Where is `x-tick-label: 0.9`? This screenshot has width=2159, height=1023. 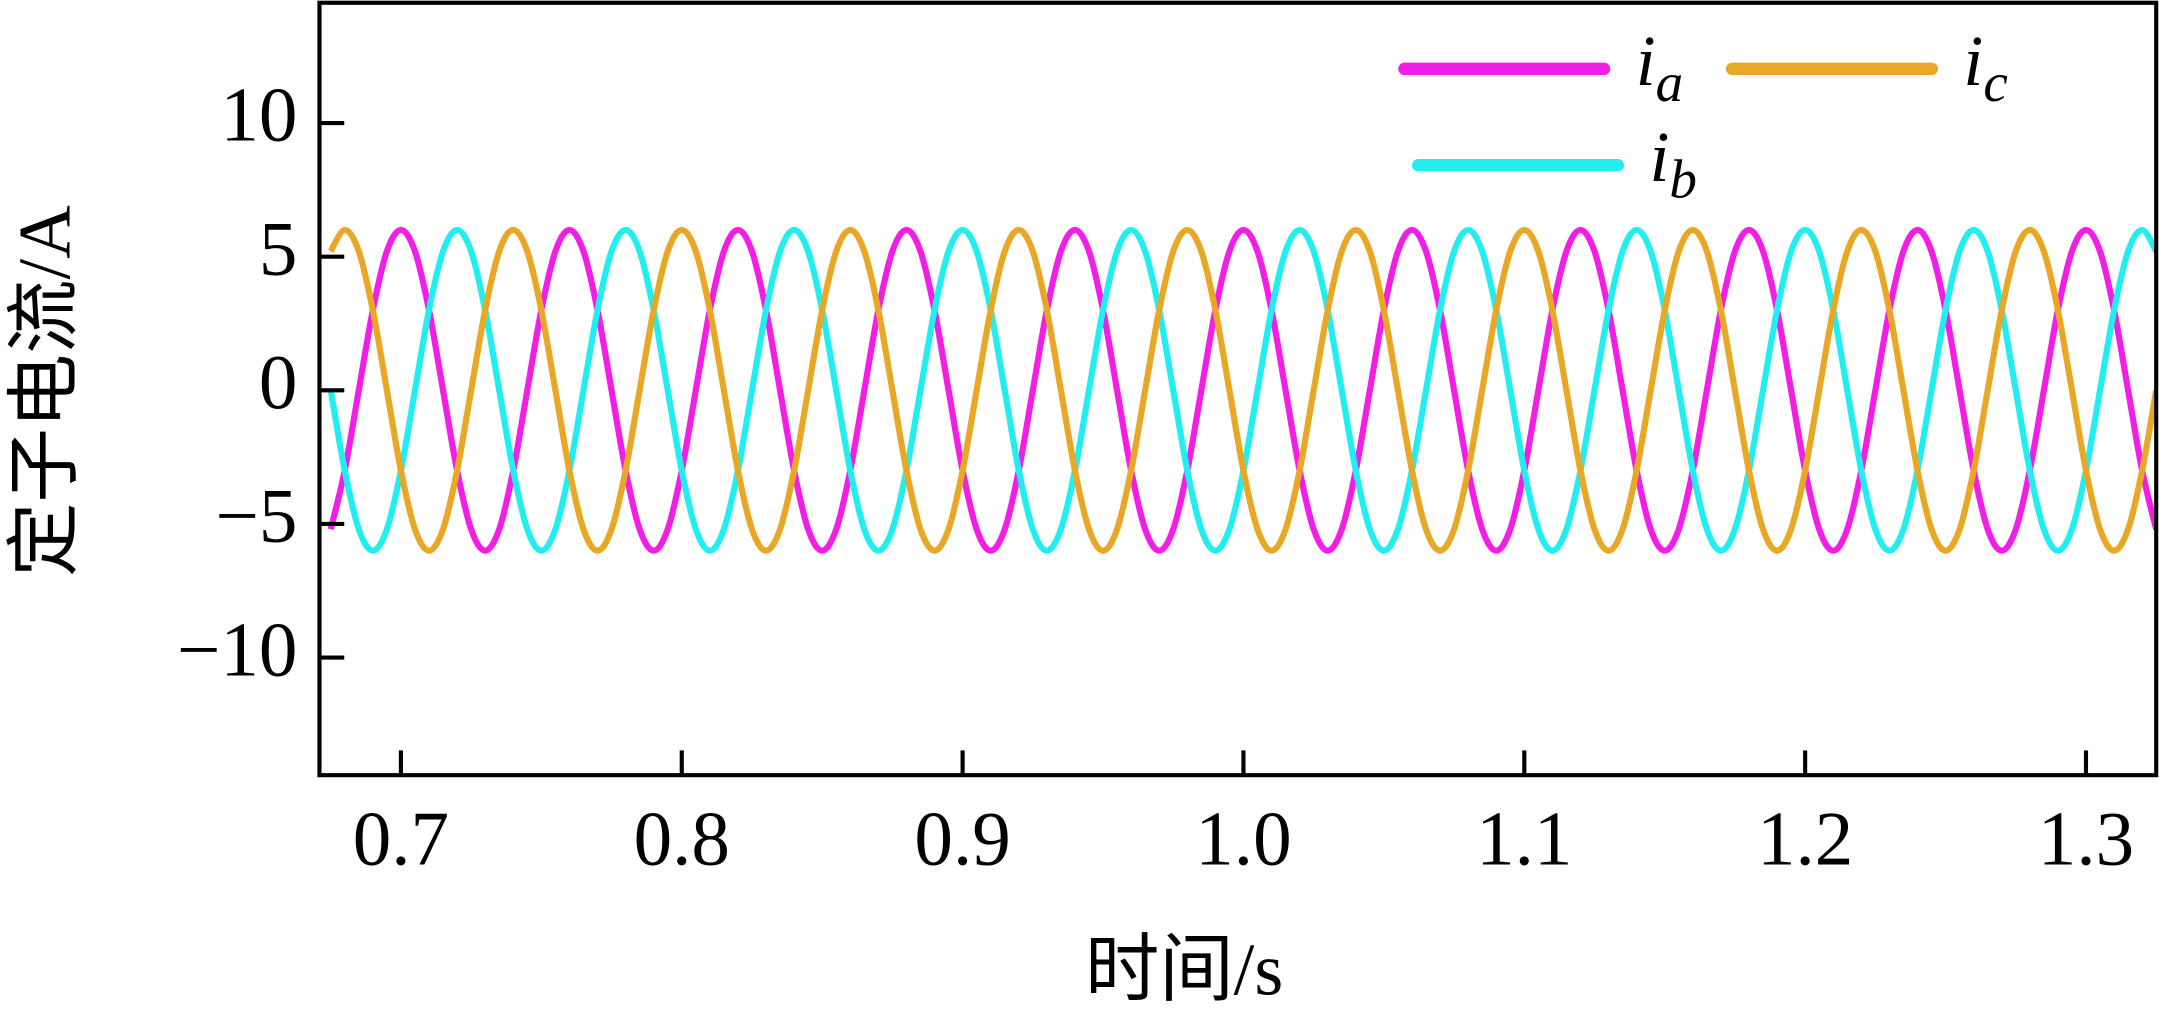 x-tick-label: 0.9 is located at coordinates (962, 838).